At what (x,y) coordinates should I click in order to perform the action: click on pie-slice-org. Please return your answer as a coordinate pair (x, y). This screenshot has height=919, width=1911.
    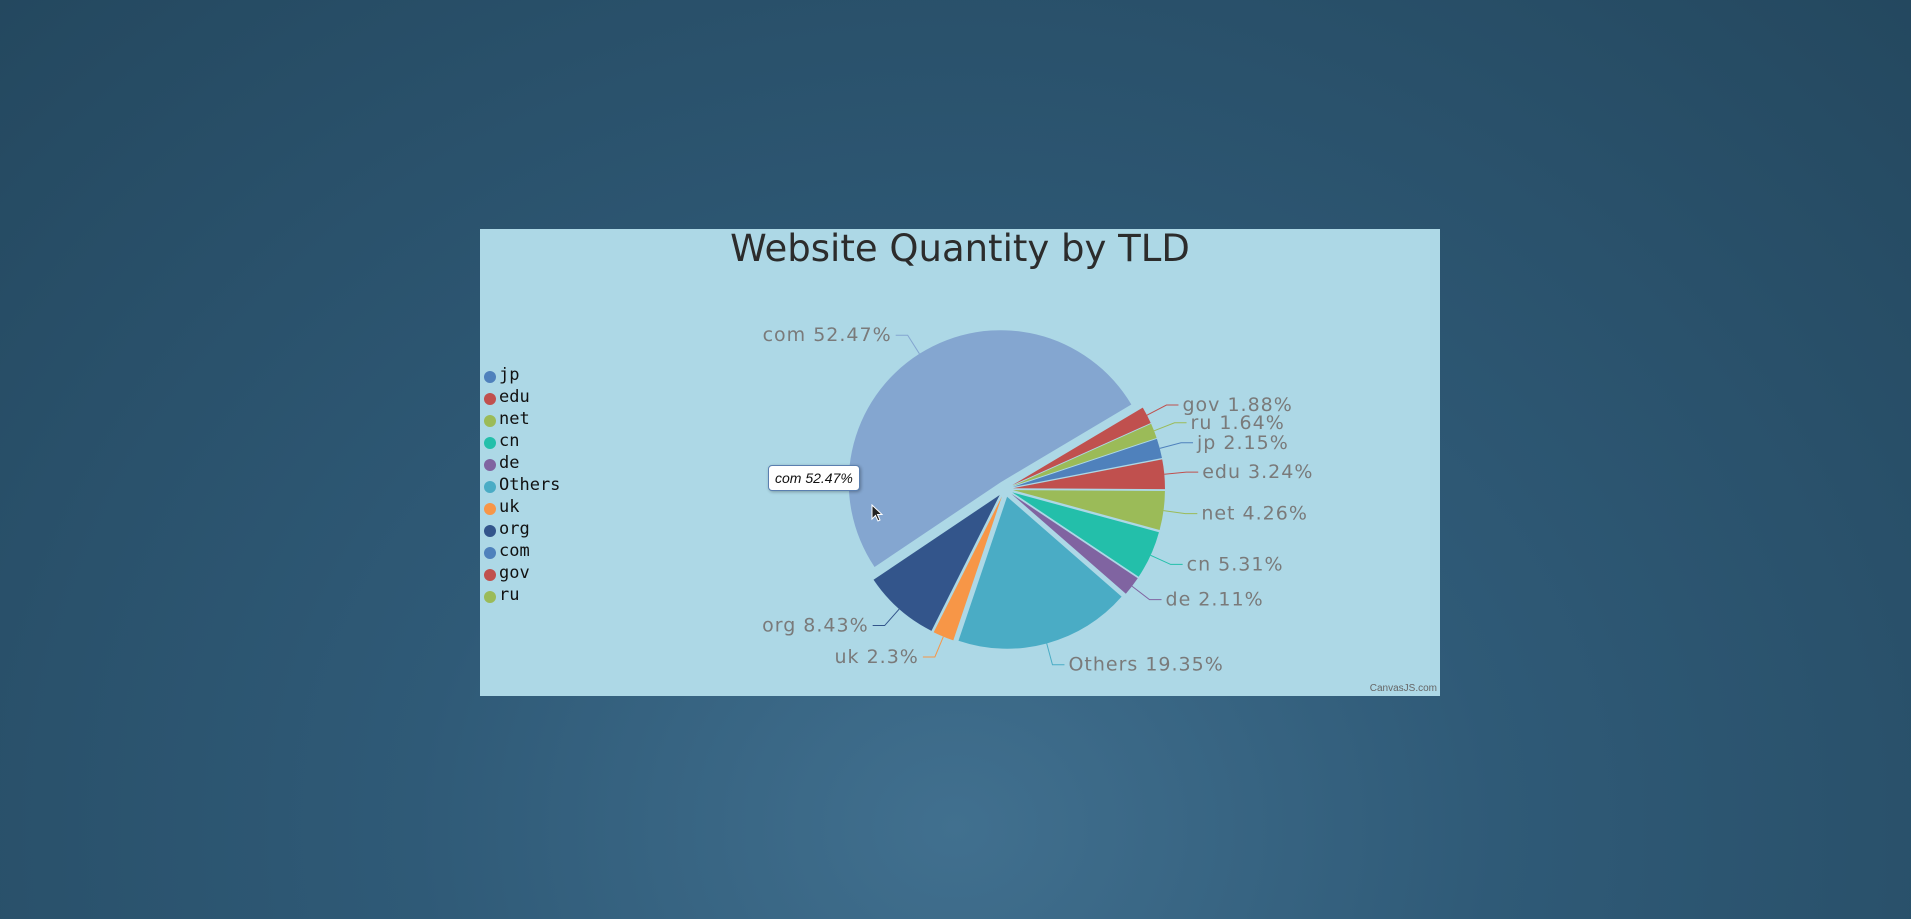
    Looking at the image, I should click on (936, 563).